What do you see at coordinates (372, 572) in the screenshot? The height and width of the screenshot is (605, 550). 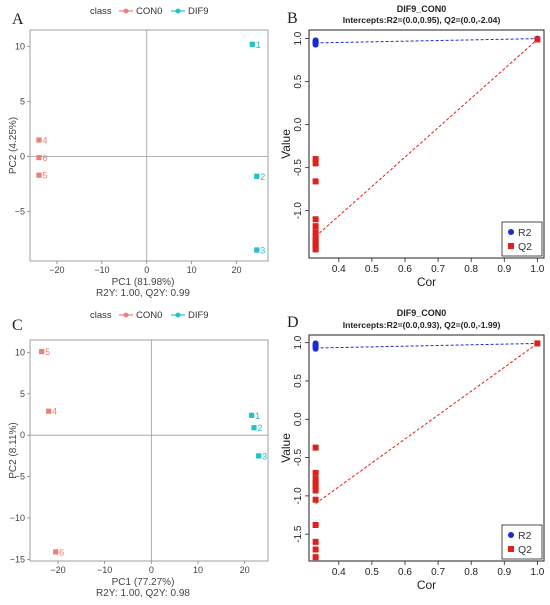 I see `x-tick-label: 0.5` at bounding box center [372, 572].